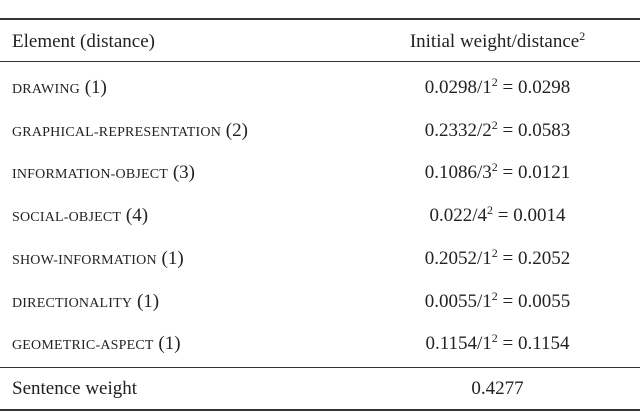 This screenshot has width=640, height=413. What do you see at coordinates (320, 19) in the screenshot?
I see `top-rule` at bounding box center [320, 19].